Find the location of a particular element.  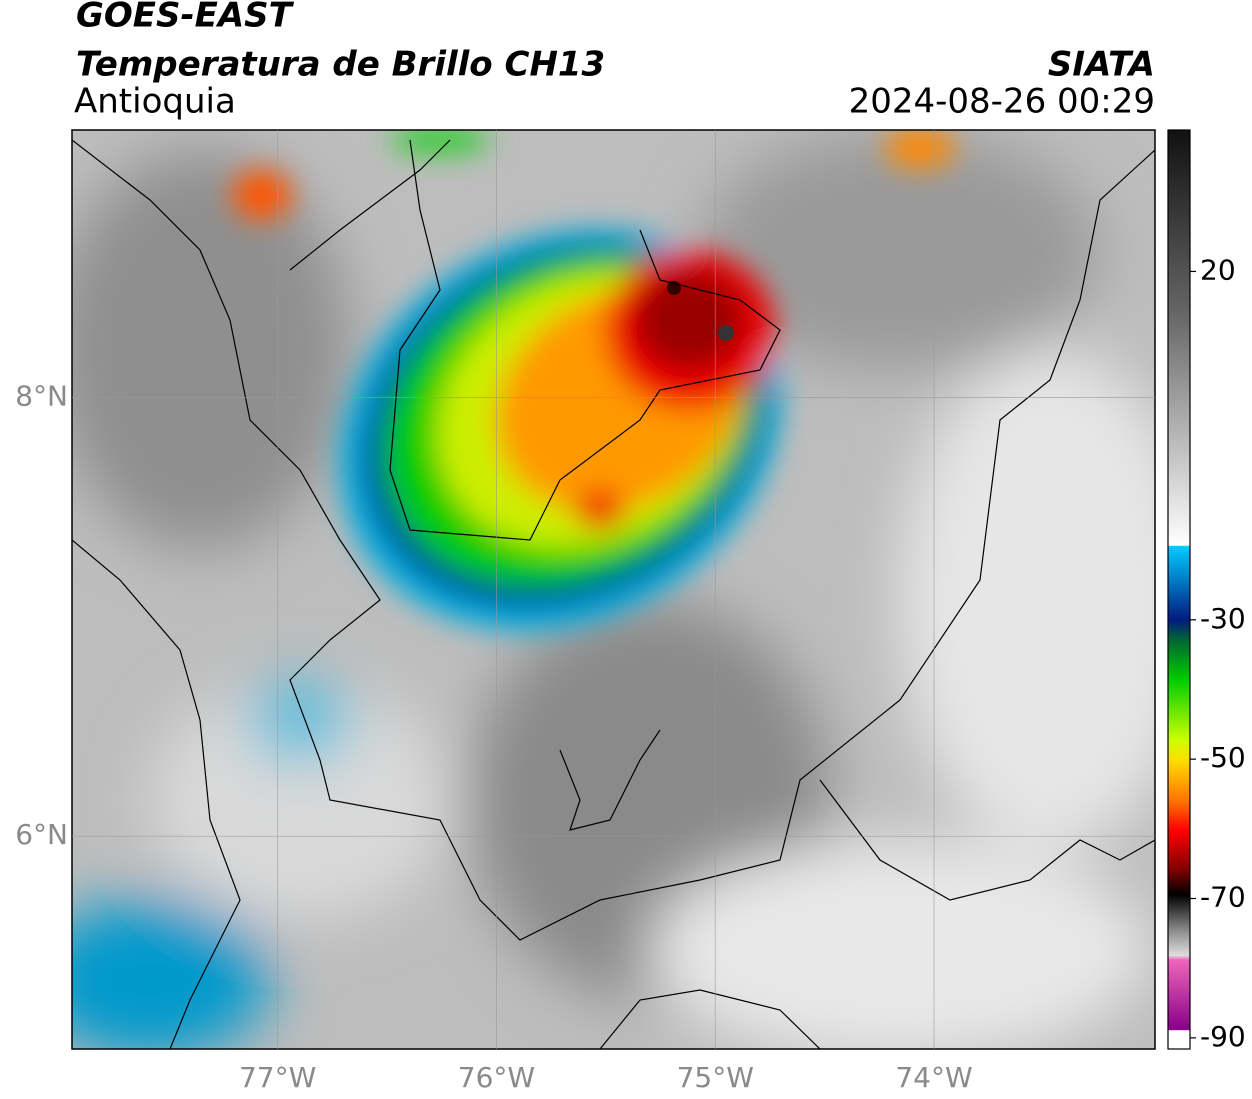

colorbar-tick-label: -70 is located at coordinates (1223, 897).